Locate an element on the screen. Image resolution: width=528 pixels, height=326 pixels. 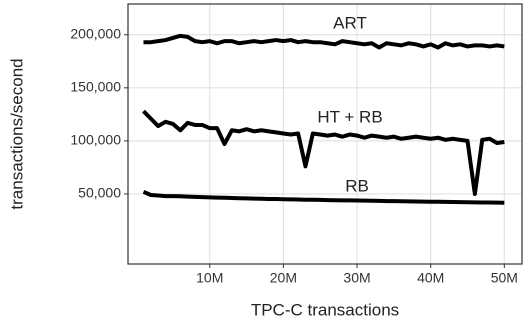
x-tick-label: 50M is located at coordinates (504, 278).